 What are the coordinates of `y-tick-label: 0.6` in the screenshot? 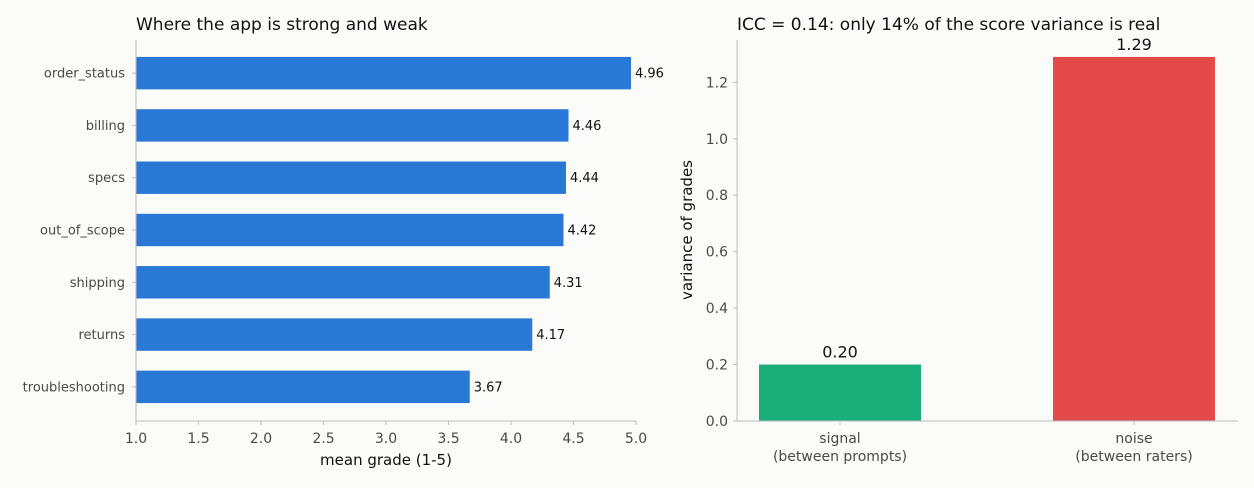 It's located at (717, 253).